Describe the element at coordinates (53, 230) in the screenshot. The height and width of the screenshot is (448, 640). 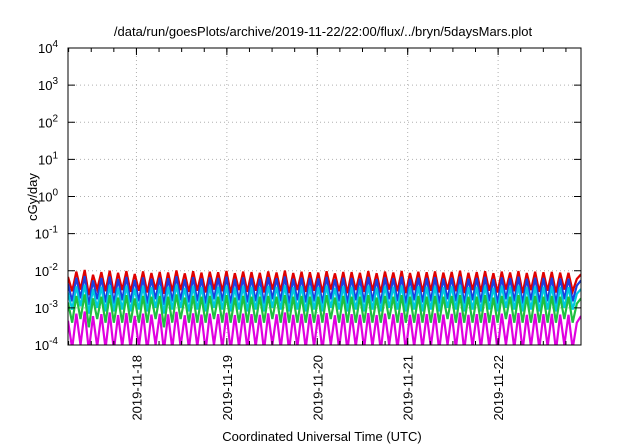
I see `y-tick-exponent: -1` at that location.